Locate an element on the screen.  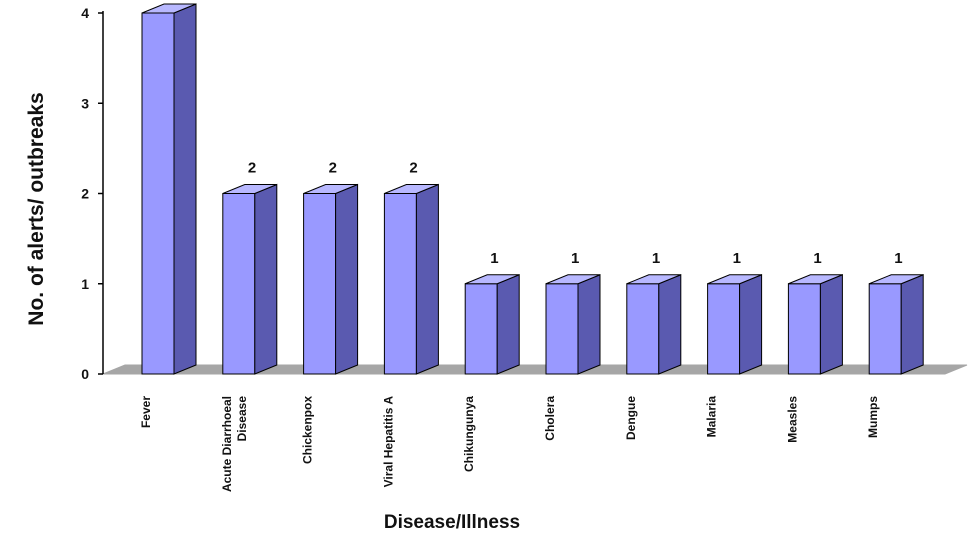
category-label-line: Cholera is located at coordinates (550, 418).